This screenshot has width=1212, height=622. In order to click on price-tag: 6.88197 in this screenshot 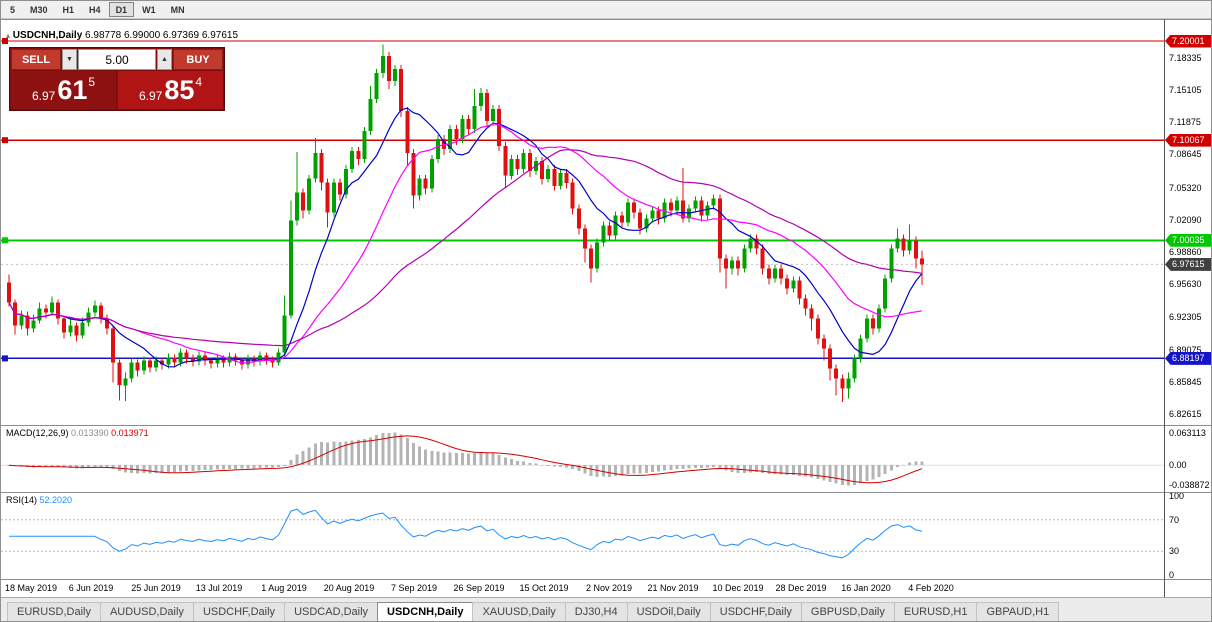, I will do `click(1188, 358)`.